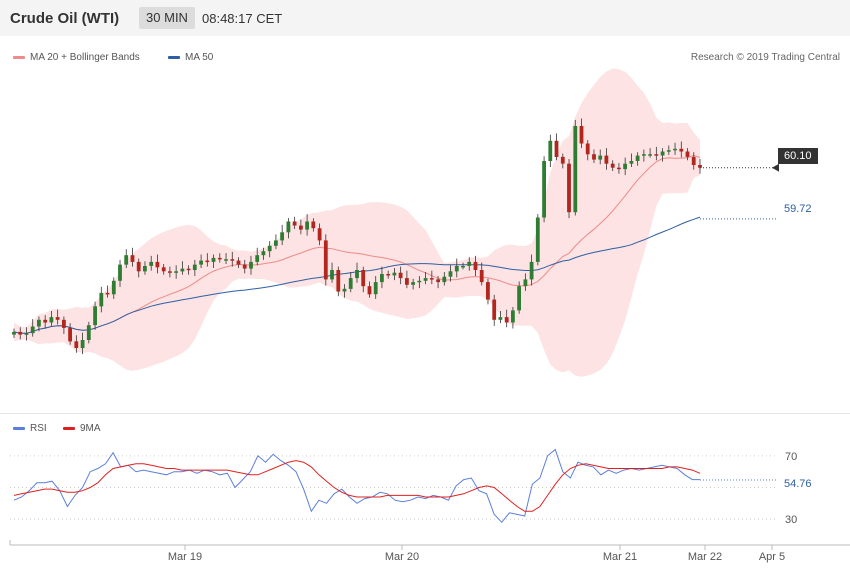 The width and height of the screenshot is (850, 576). I want to click on ma9-swatch, so click(69, 428).